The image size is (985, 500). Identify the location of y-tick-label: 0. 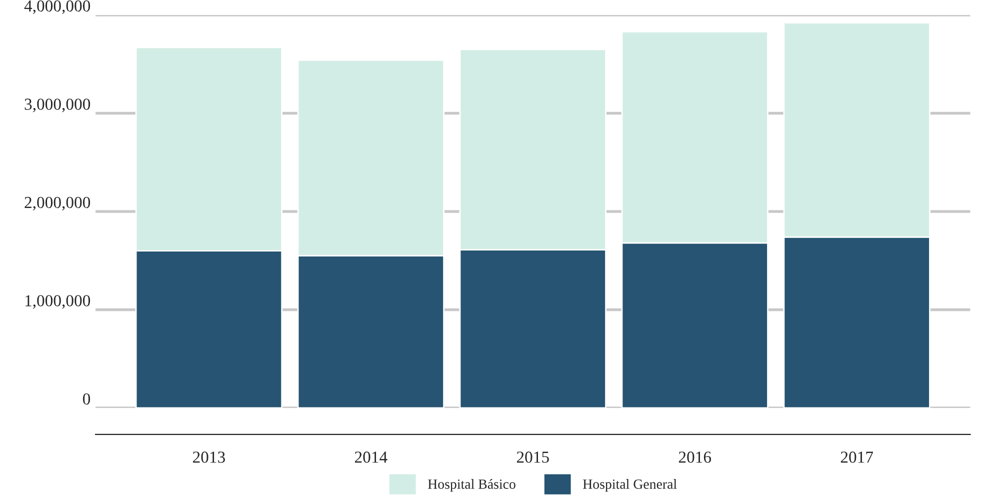
(86, 399).